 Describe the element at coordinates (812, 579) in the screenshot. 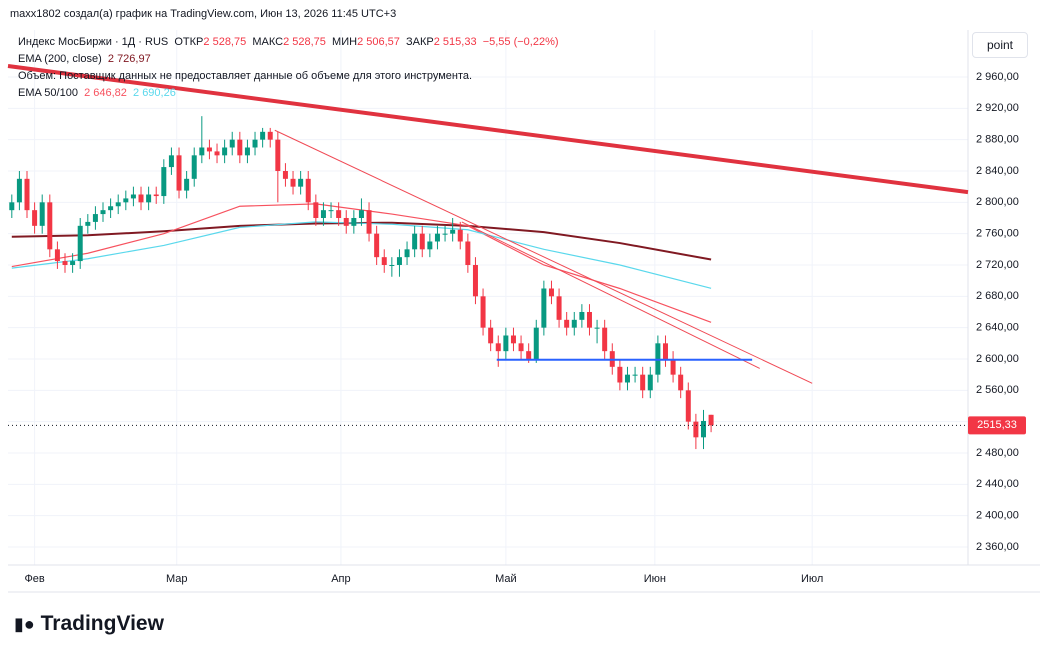

I see `x-tick-label: Июл` at that location.